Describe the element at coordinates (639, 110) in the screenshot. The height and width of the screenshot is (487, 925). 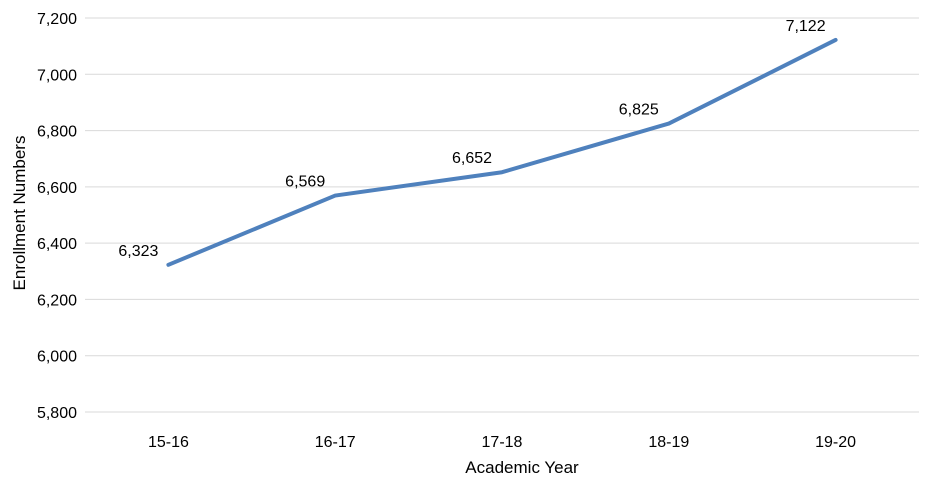
I see `data-label: 6,825` at that location.